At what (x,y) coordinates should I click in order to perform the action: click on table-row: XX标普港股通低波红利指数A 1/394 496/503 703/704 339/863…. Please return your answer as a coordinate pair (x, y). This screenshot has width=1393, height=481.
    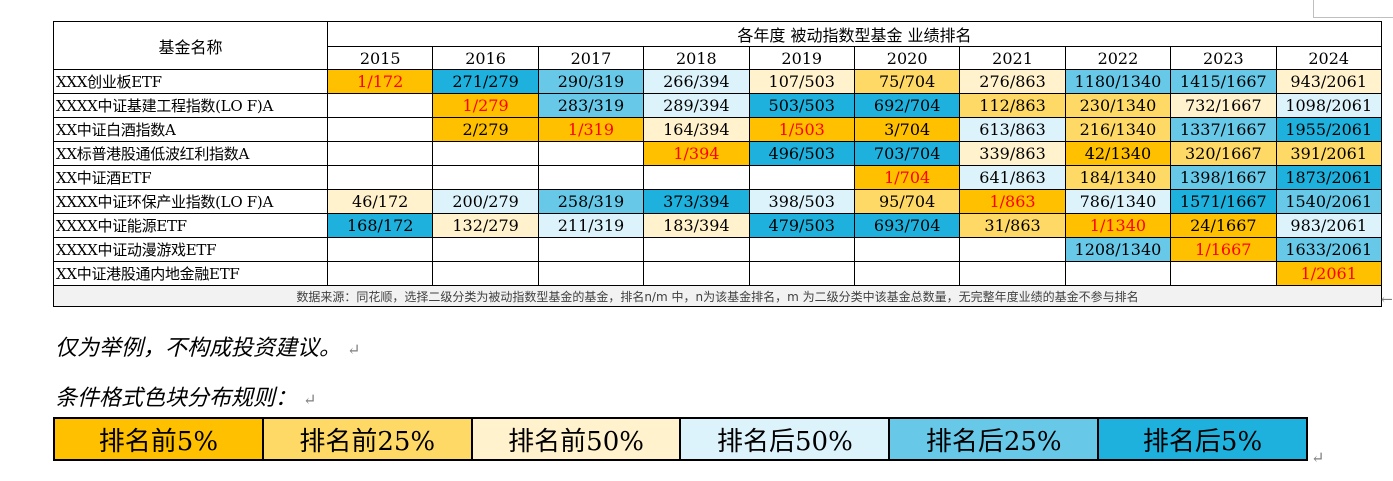
    Looking at the image, I should click on (717, 153).